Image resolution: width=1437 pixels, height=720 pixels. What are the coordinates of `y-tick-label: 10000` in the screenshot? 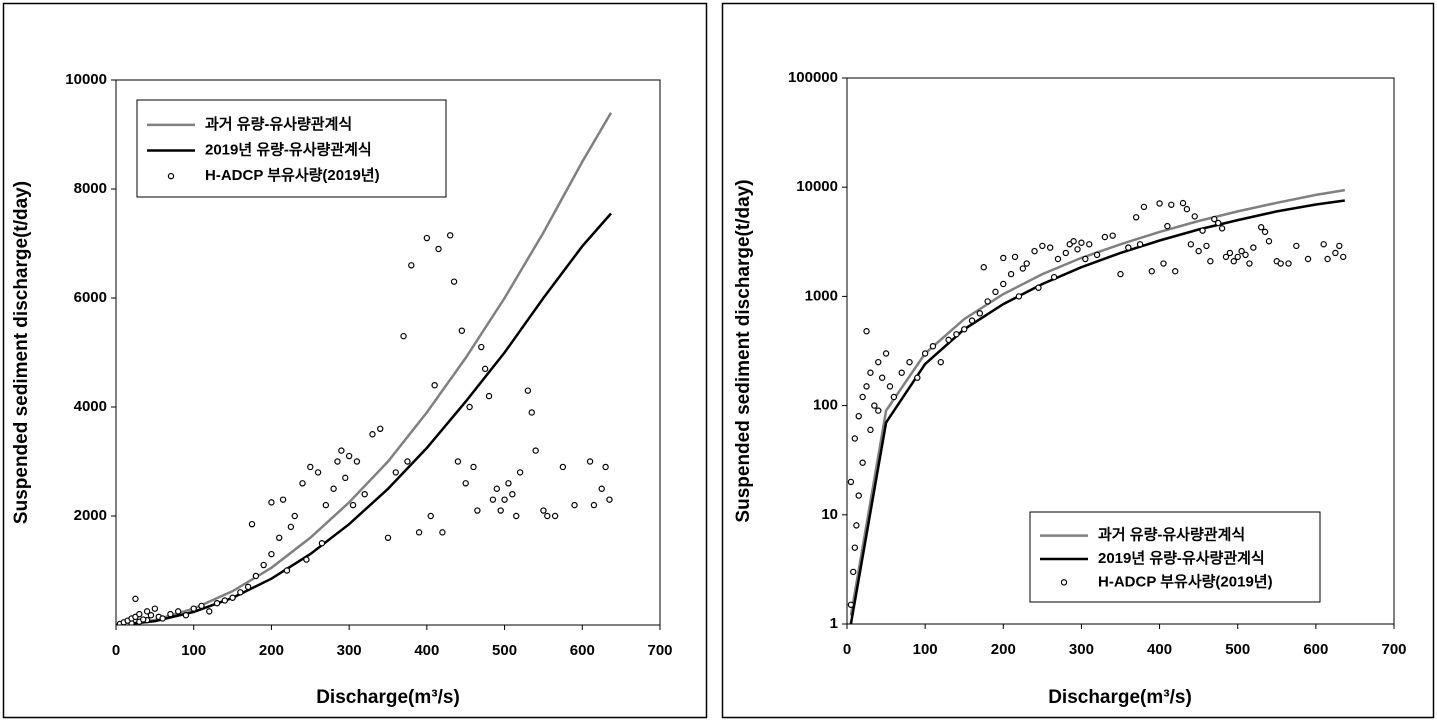 It's located at (86, 79).